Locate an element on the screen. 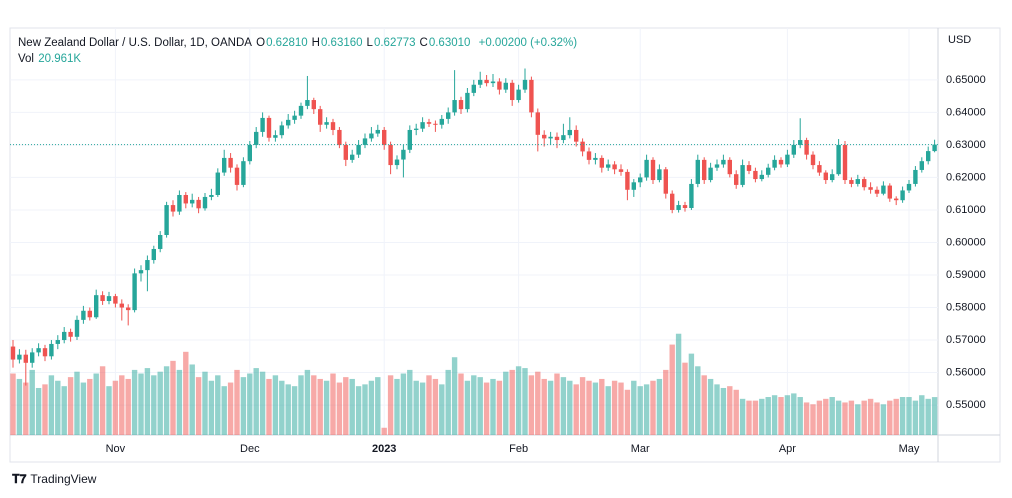  ohlc-key: O is located at coordinates (261, 43).